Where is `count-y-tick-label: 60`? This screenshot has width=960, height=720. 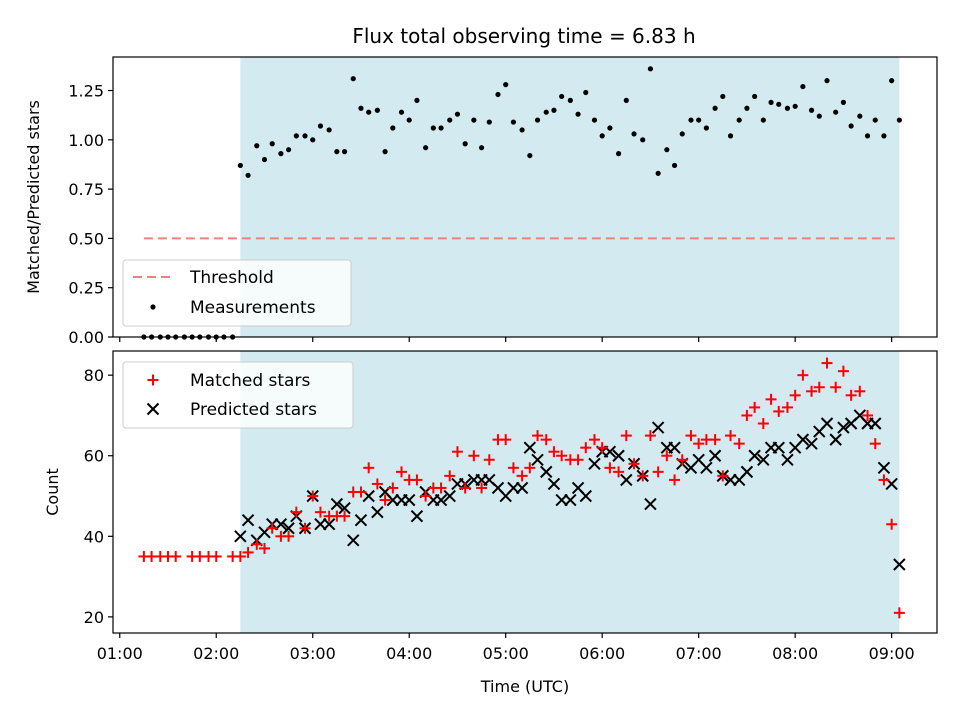 count-y-tick-label: 60 is located at coordinates (94, 456).